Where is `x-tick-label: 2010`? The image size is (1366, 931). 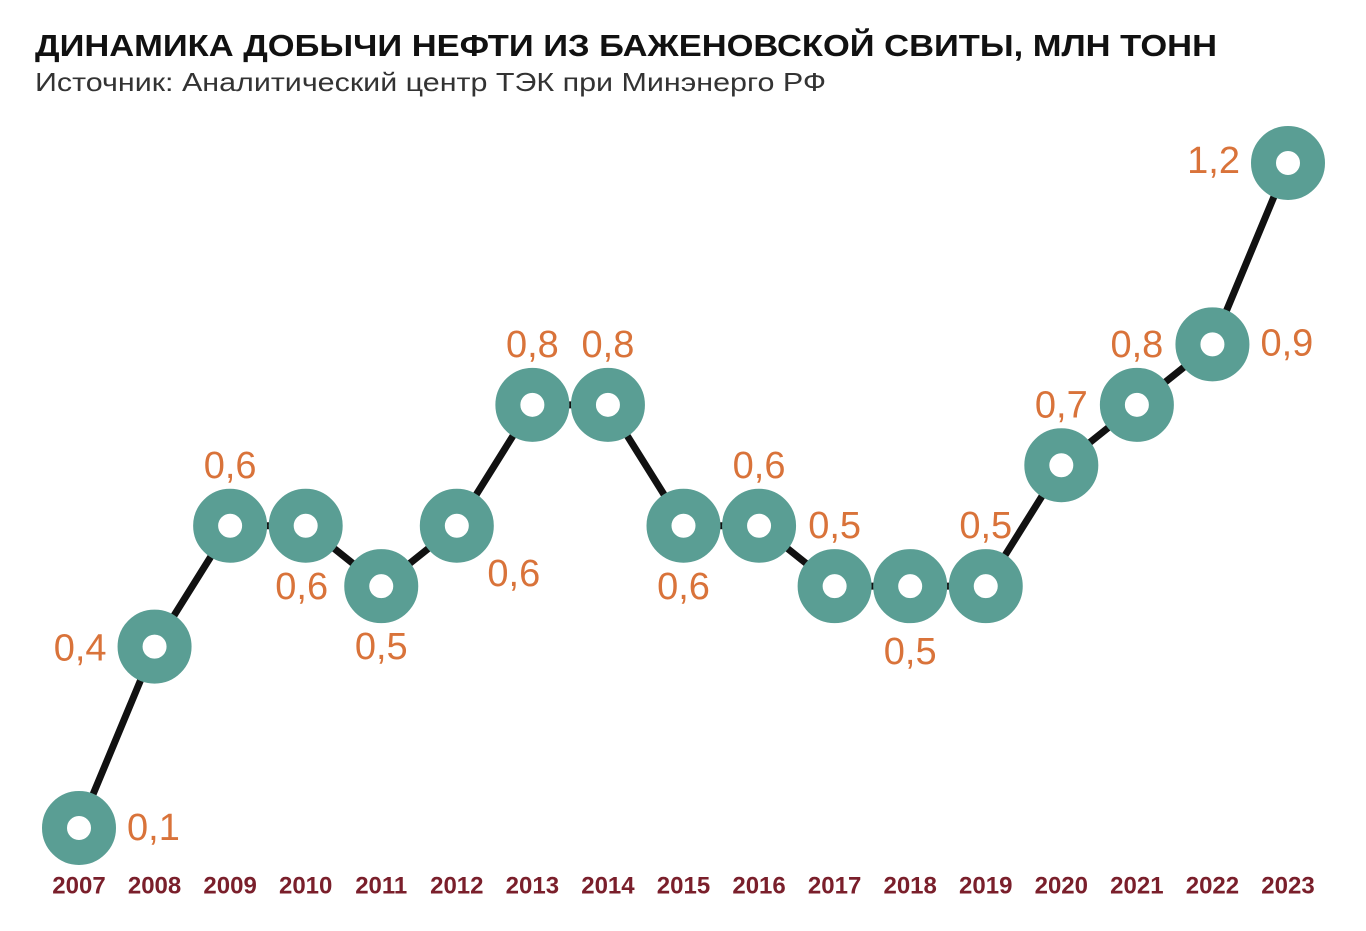
x-tick-label: 2010 is located at coordinates (305, 885).